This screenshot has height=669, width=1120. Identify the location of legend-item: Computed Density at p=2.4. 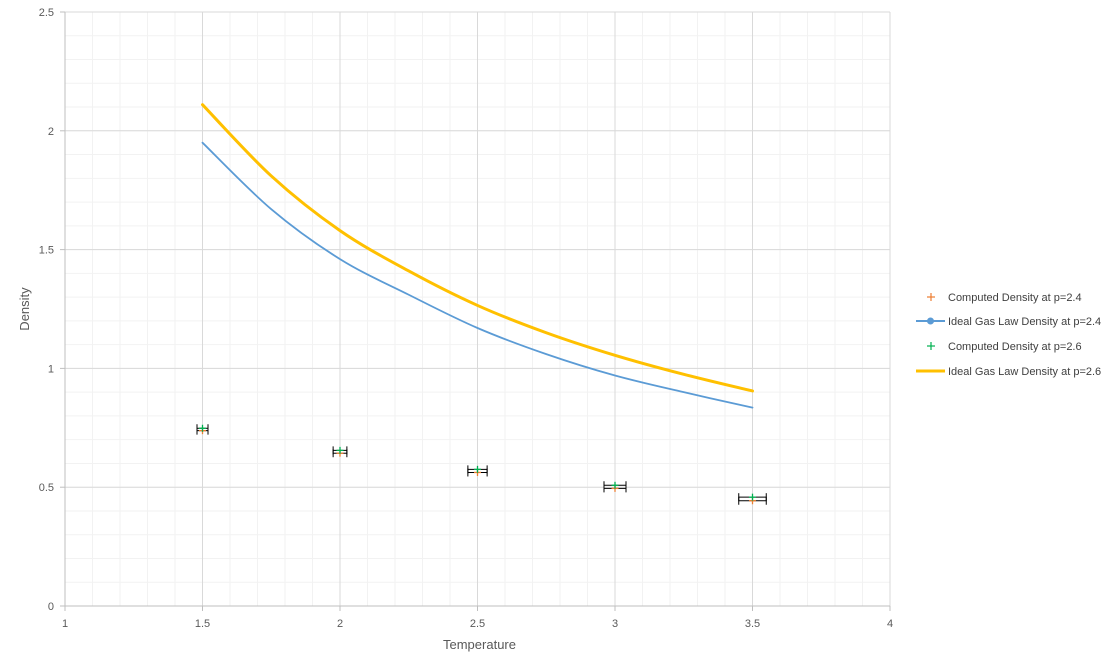
(1004, 298).